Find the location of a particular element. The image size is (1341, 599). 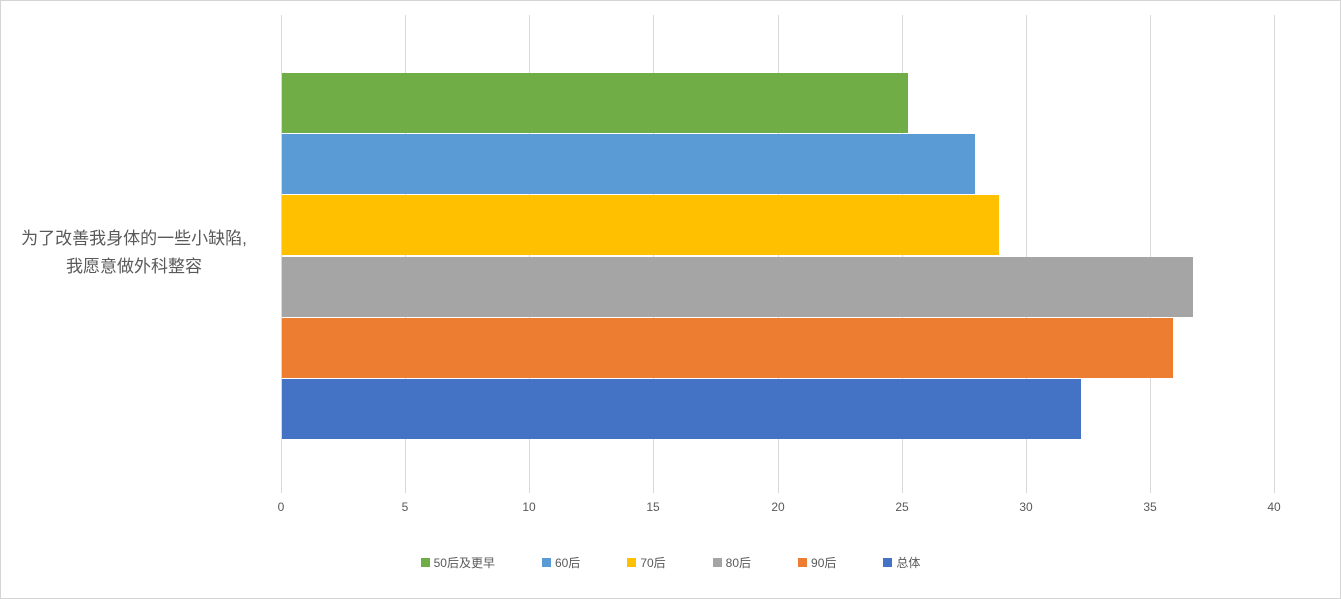

legend-item-0: 50后及更早 is located at coordinates (457, 562).